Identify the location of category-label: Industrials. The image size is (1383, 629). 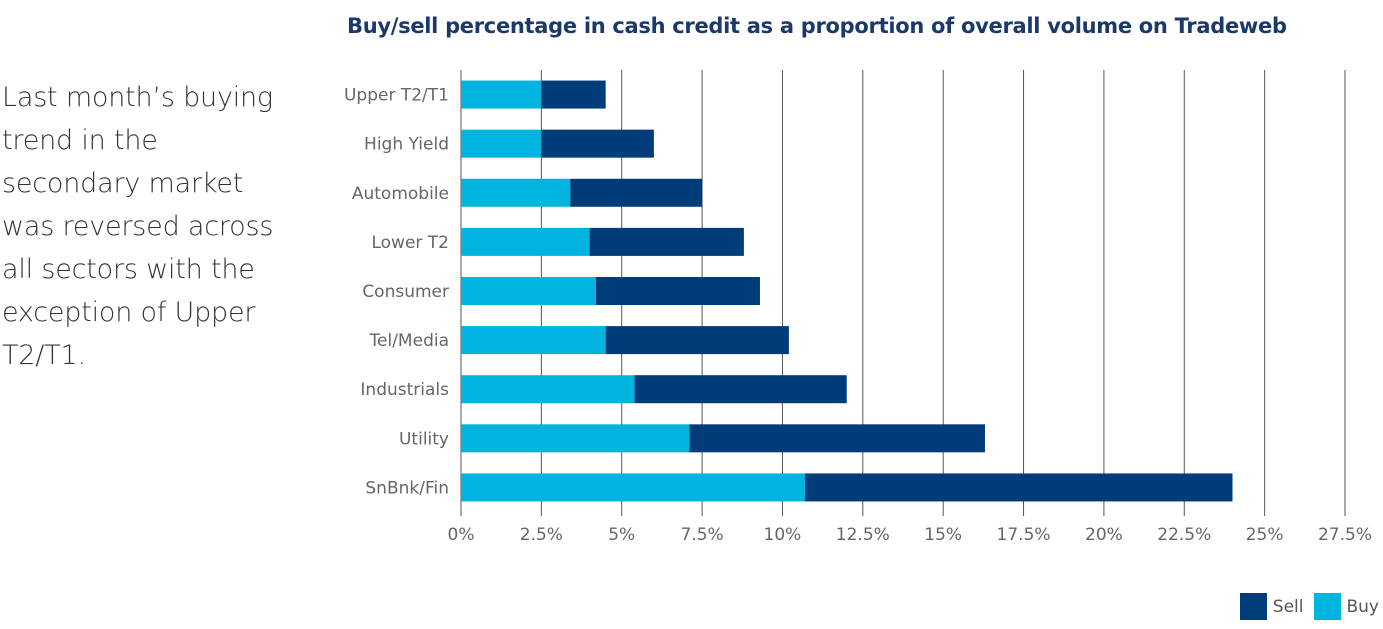
(404, 390).